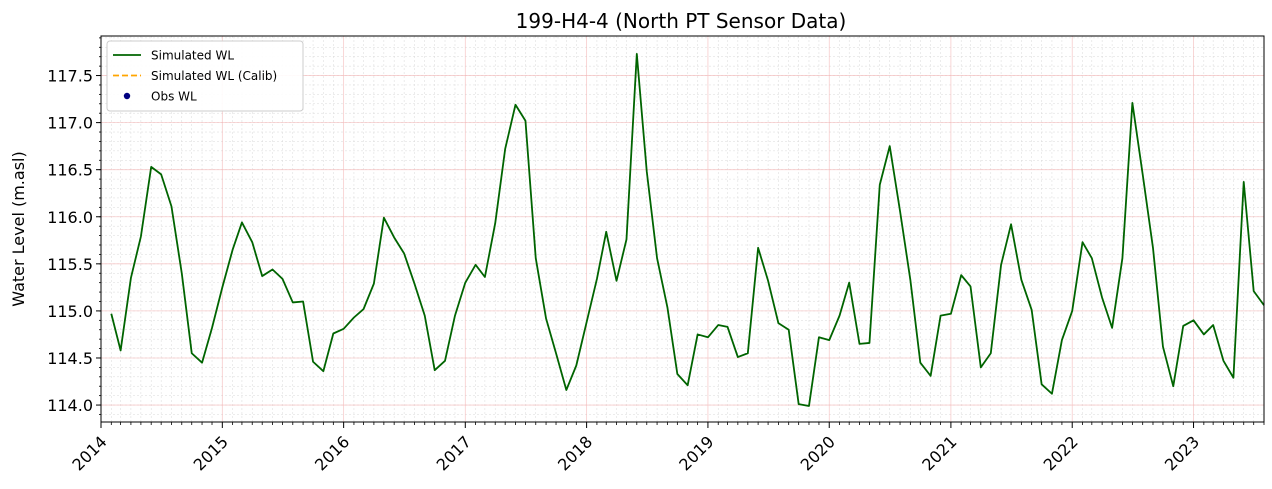 The image size is (1272, 489). Describe the element at coordinates (1182, 453) in the screenshot. I see `x-tick-label: 2023` at that location.